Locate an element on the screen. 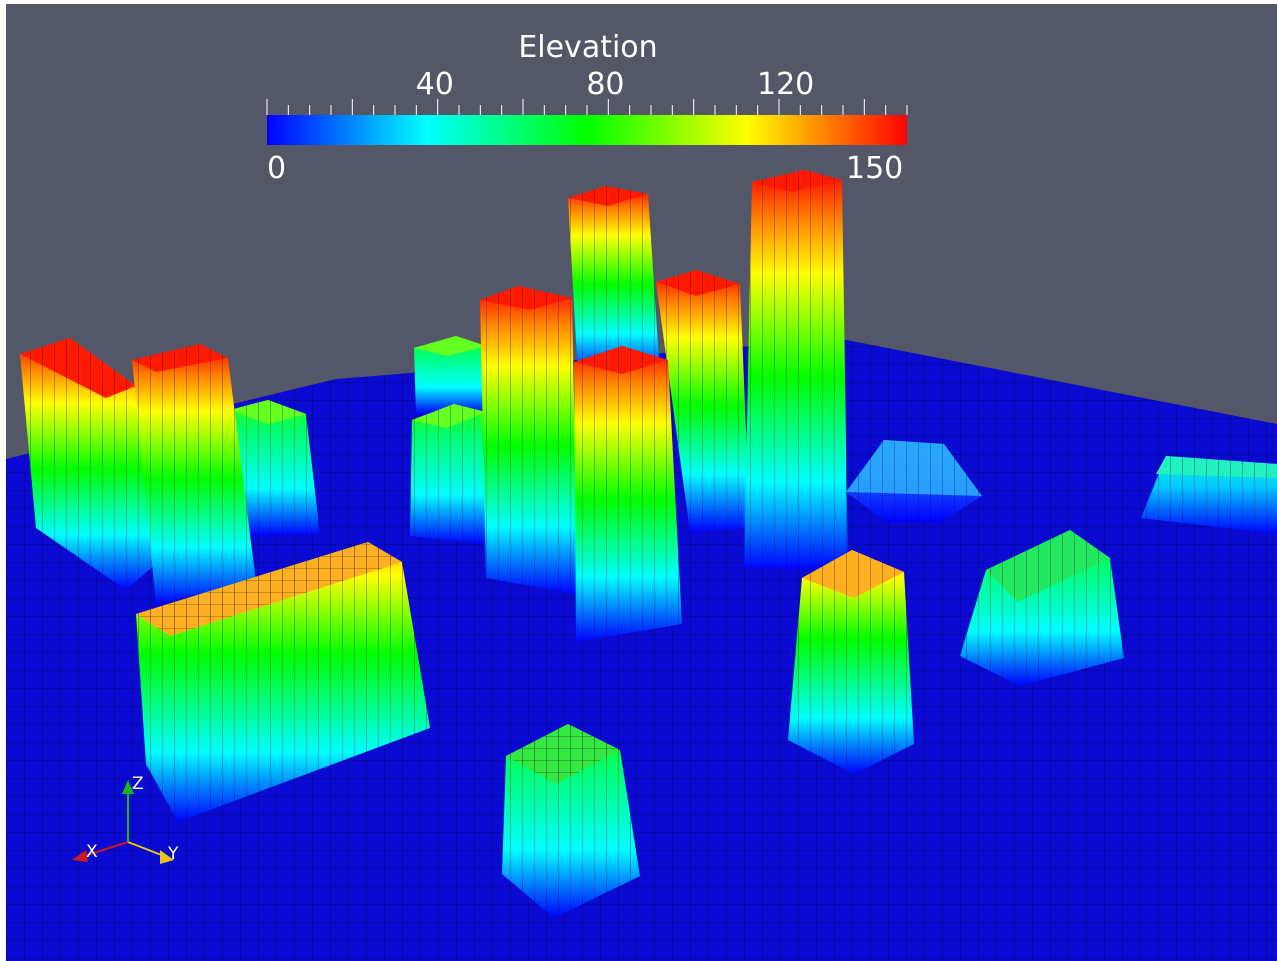 This screenshot has height=961, width=1277. block-front-small is located at coordinates (571, 821).